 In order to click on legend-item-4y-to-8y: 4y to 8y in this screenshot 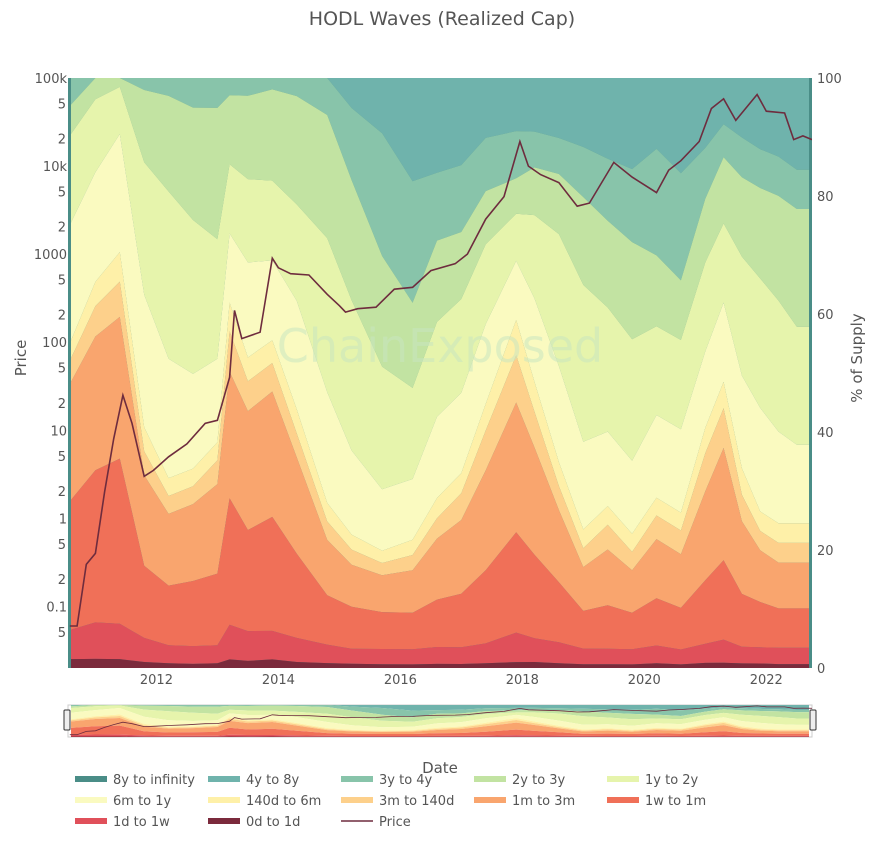, I will do `click(254, 780)`.